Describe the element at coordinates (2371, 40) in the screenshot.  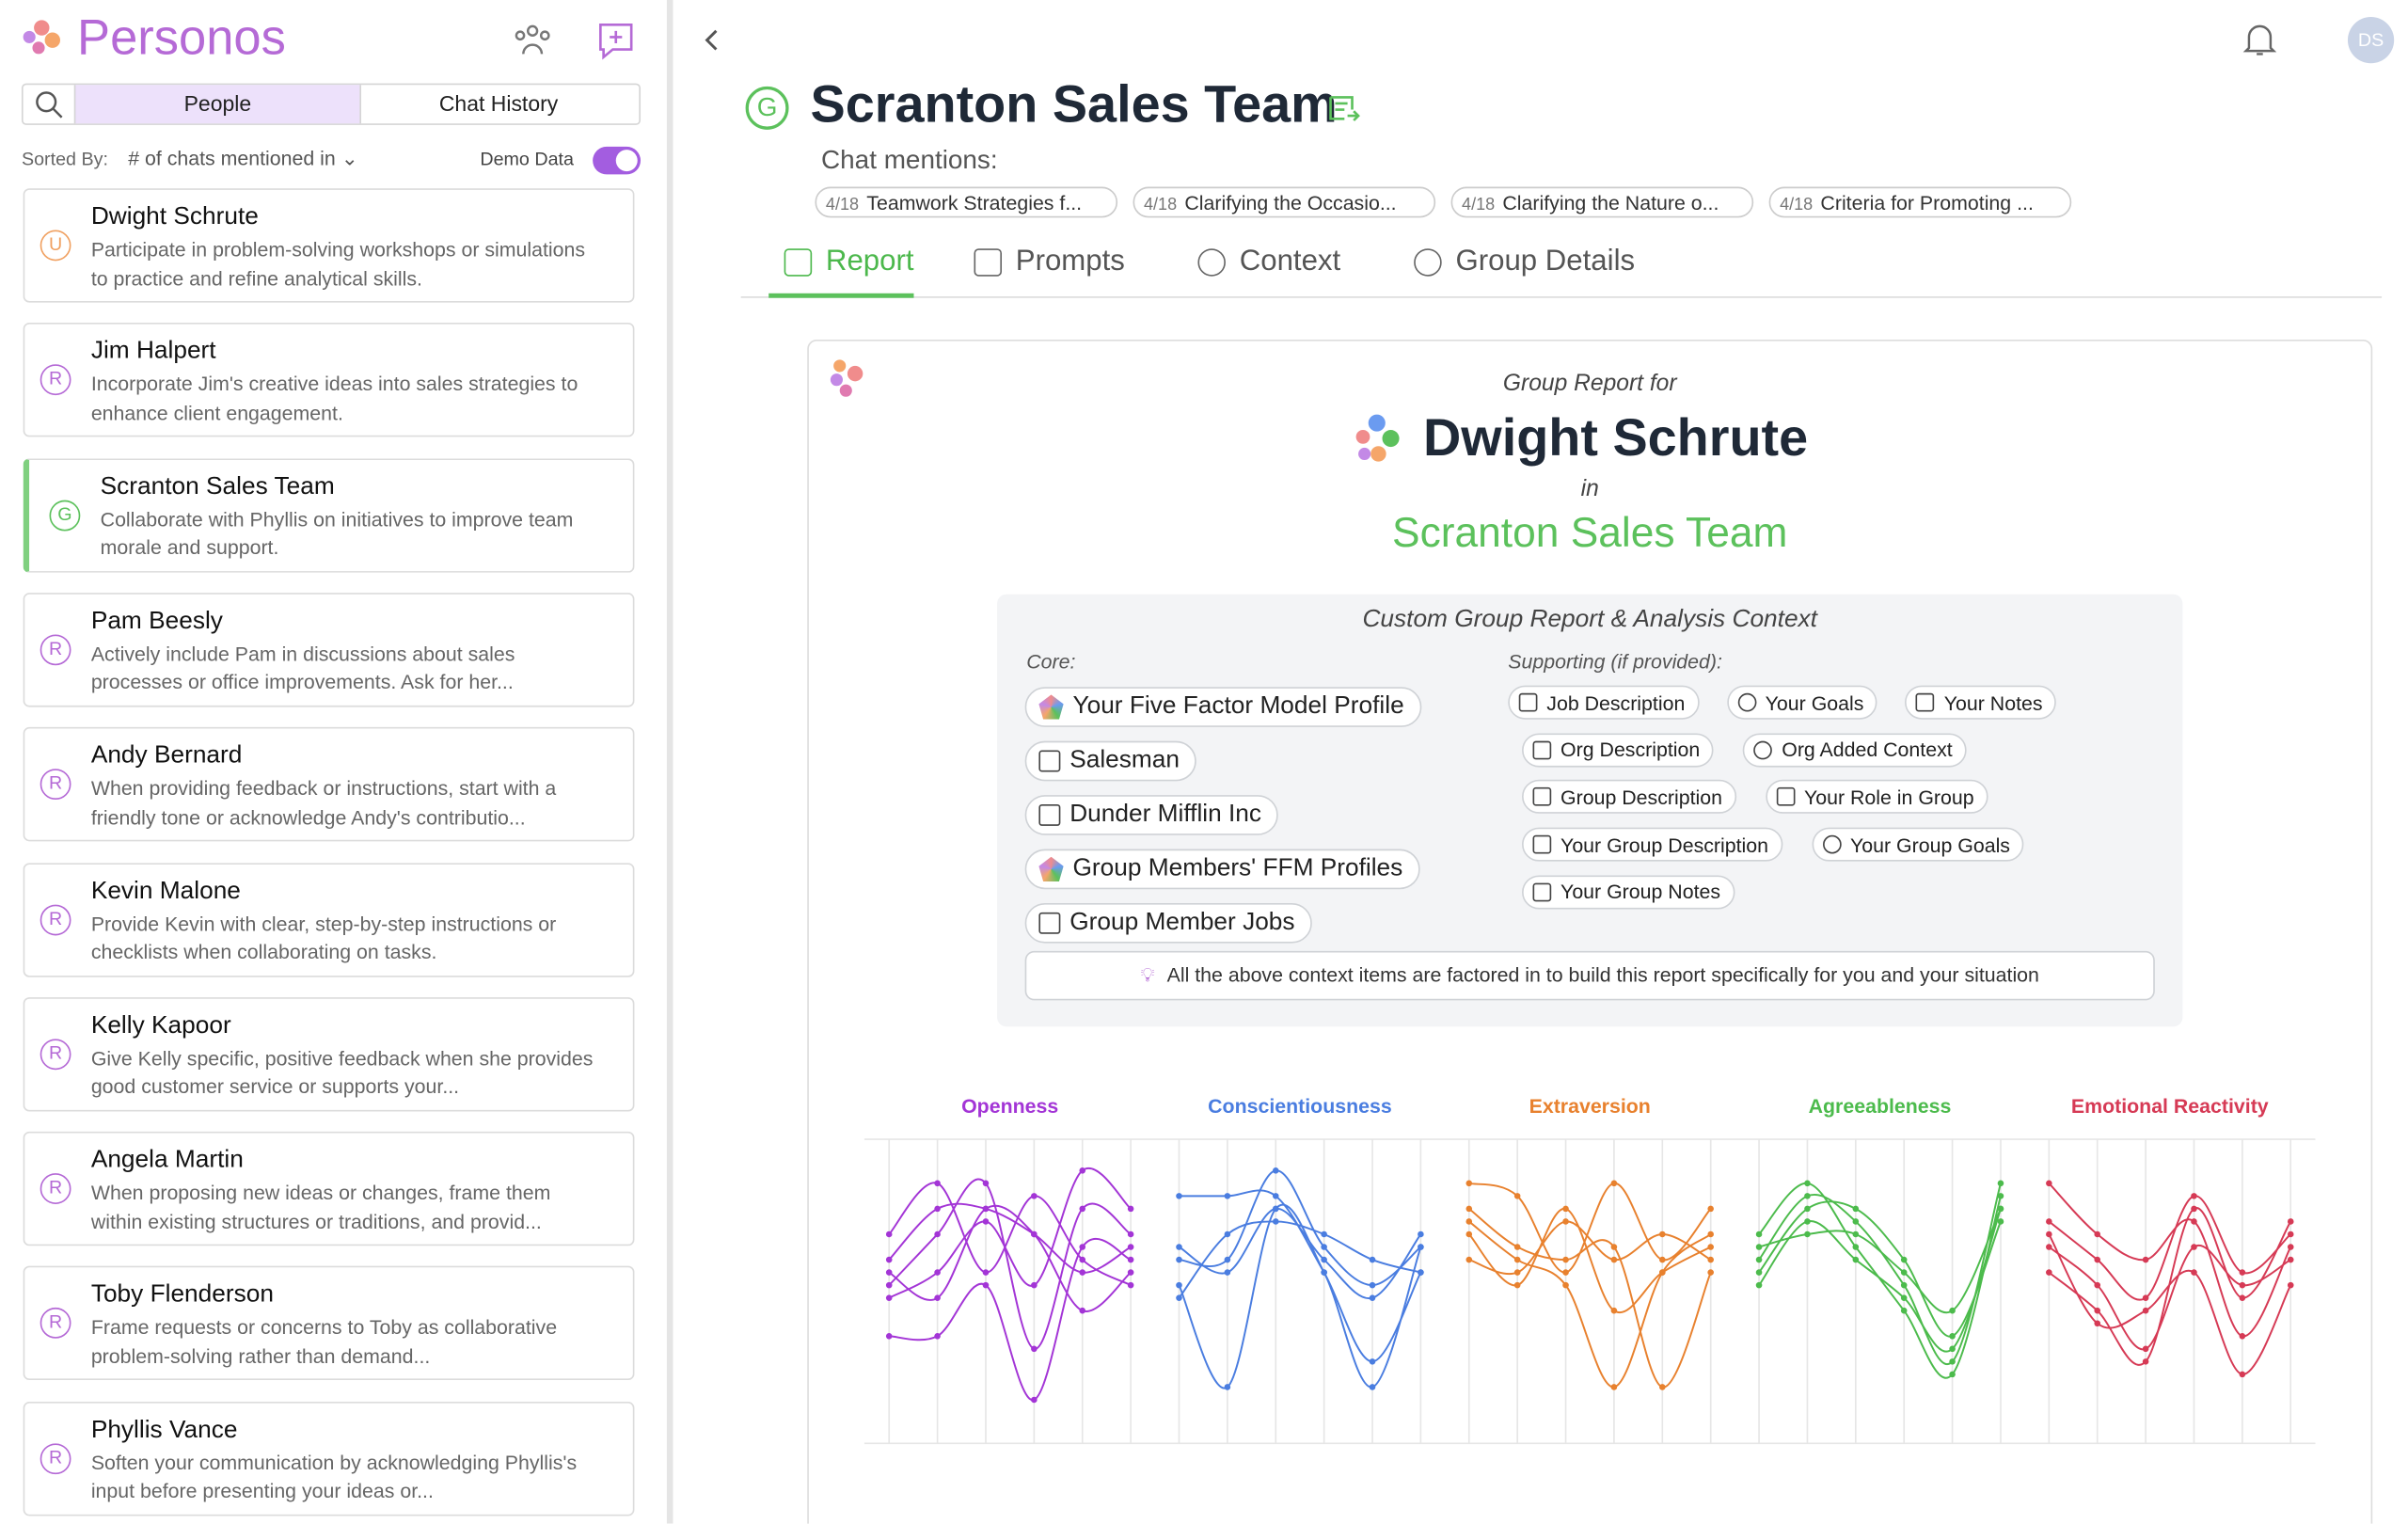
I see `user-avatar: DS` at that location.